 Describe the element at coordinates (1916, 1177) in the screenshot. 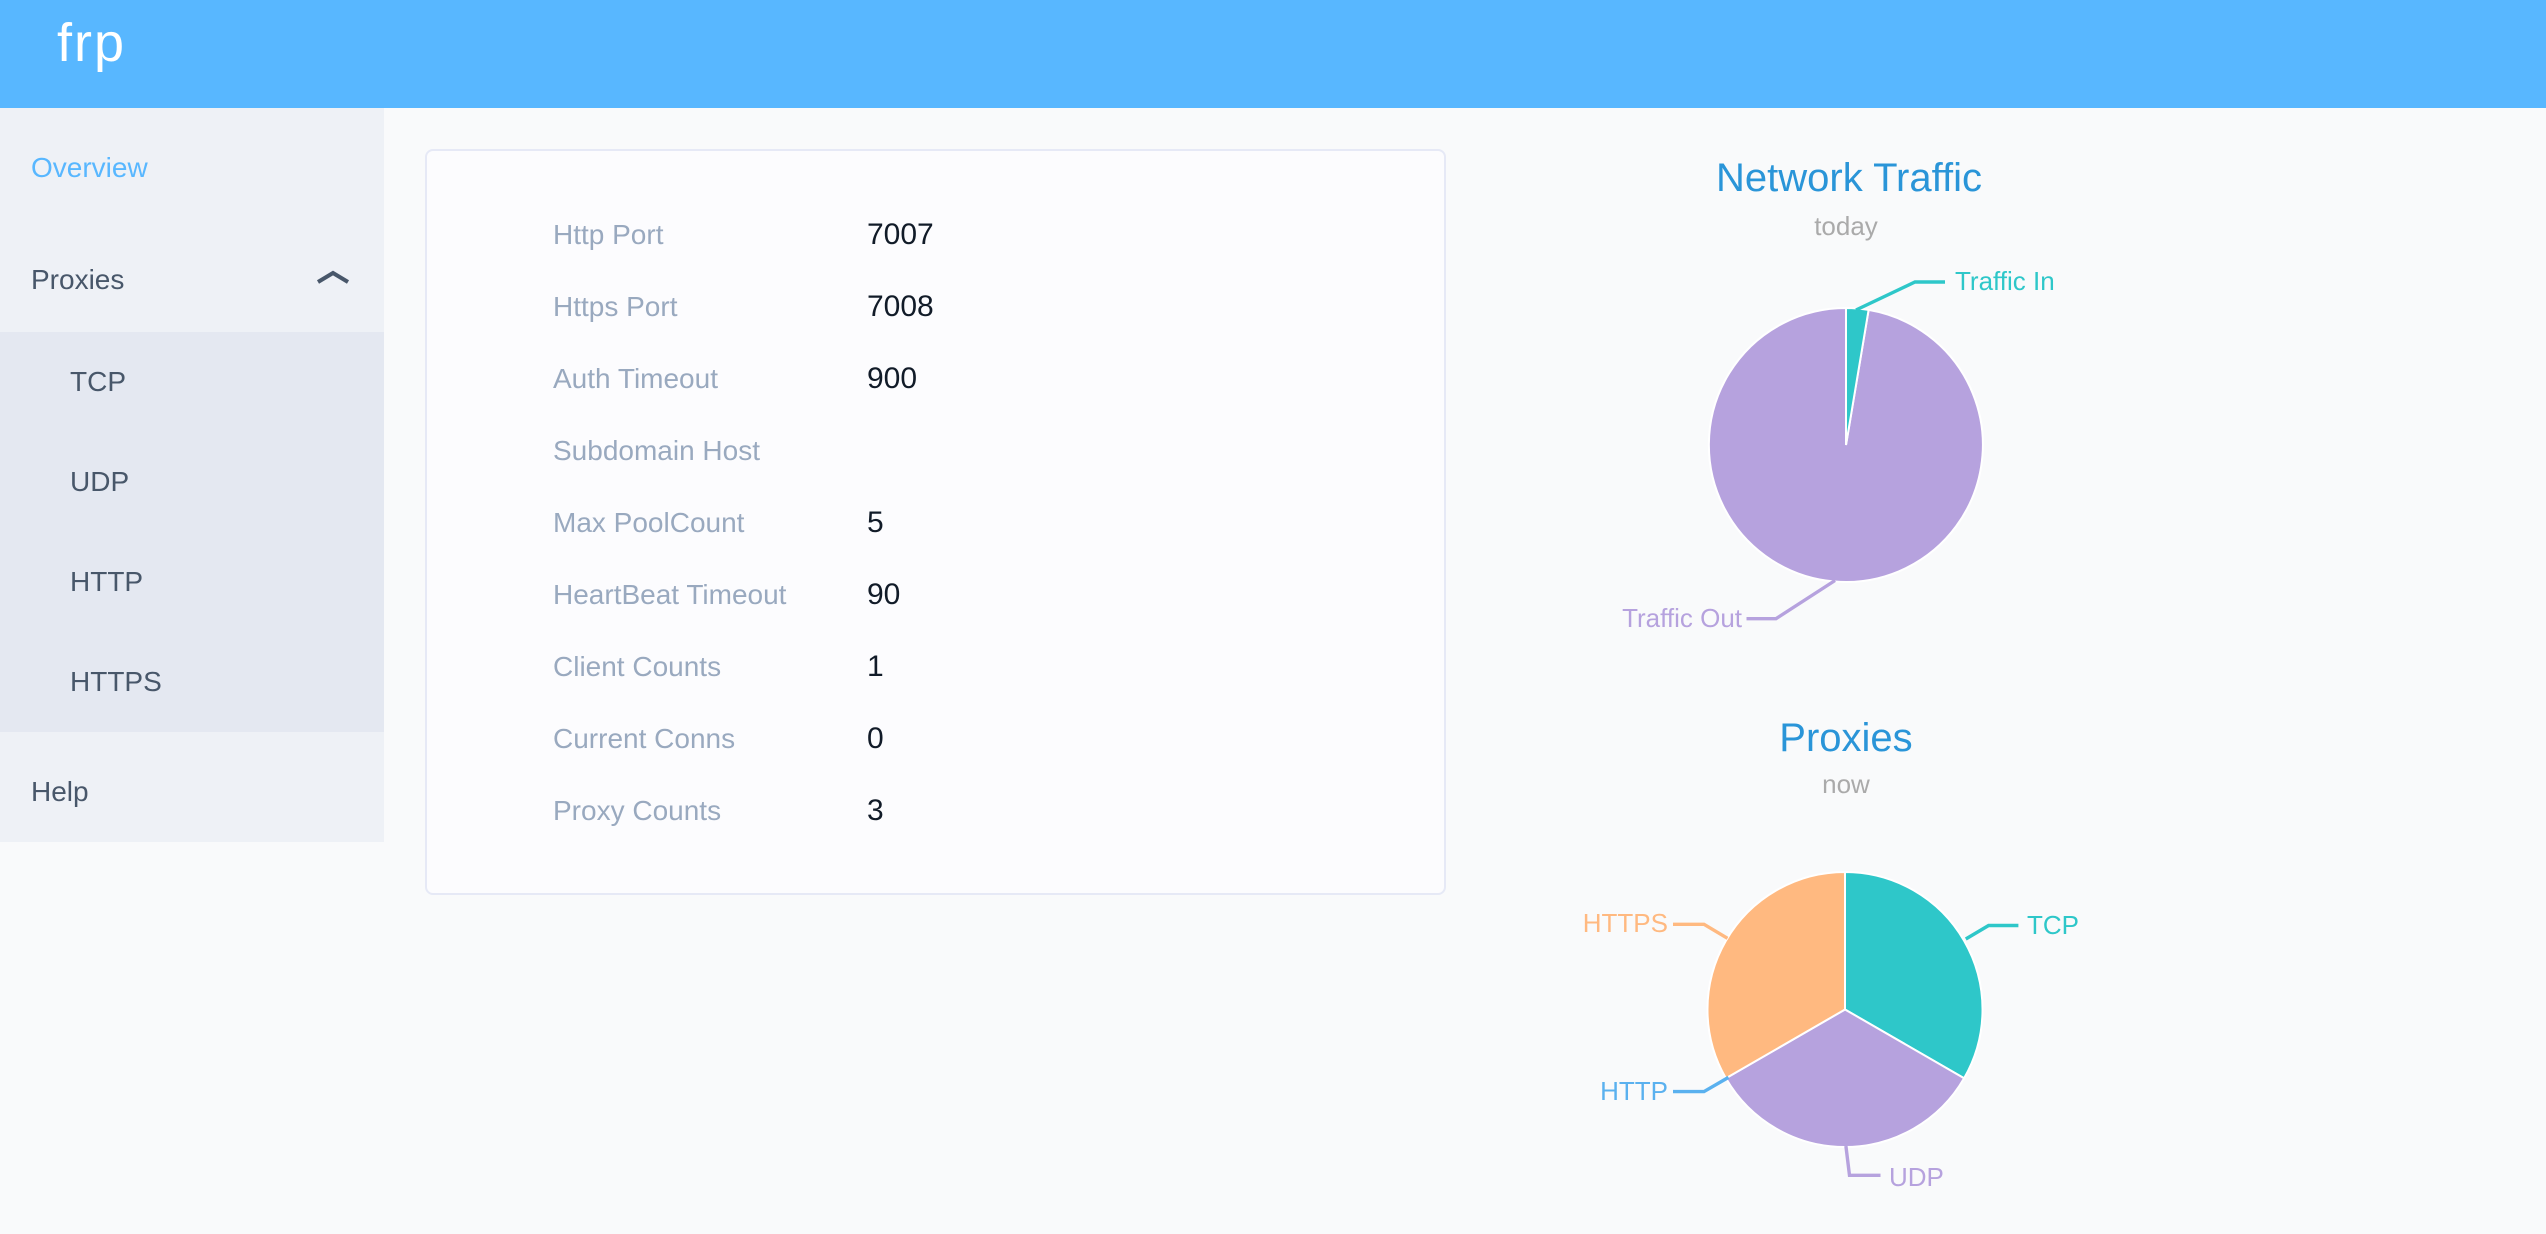

I see `svg-text: UDP` at that location.